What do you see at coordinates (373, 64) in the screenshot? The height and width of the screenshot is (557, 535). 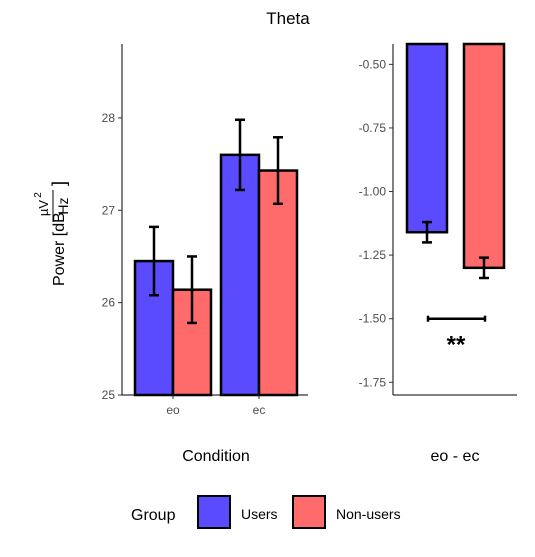 I see `right-y-tick-label: -0.50` at bounding box center [373, 64].